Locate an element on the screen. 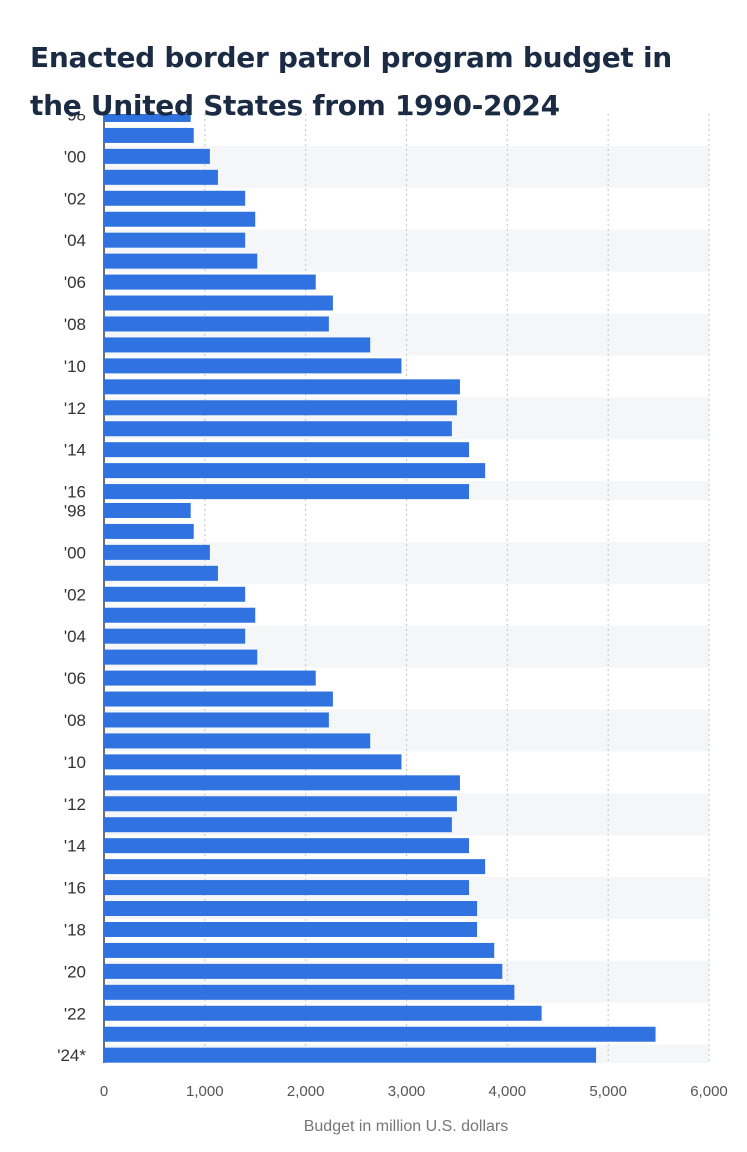  bar-08-seg1 is located at coordinates (216, 324).